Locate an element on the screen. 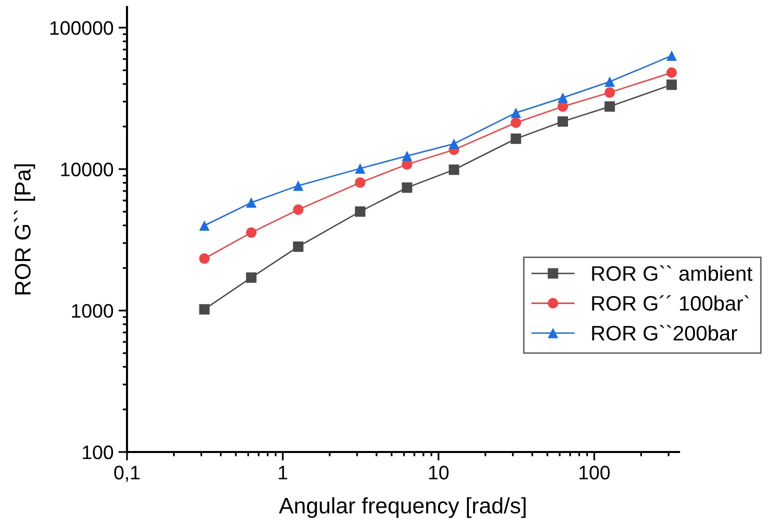 This screenshot has height=521, width=773. legend-label: ROR G``200bar is located at coordinates (665, 333).